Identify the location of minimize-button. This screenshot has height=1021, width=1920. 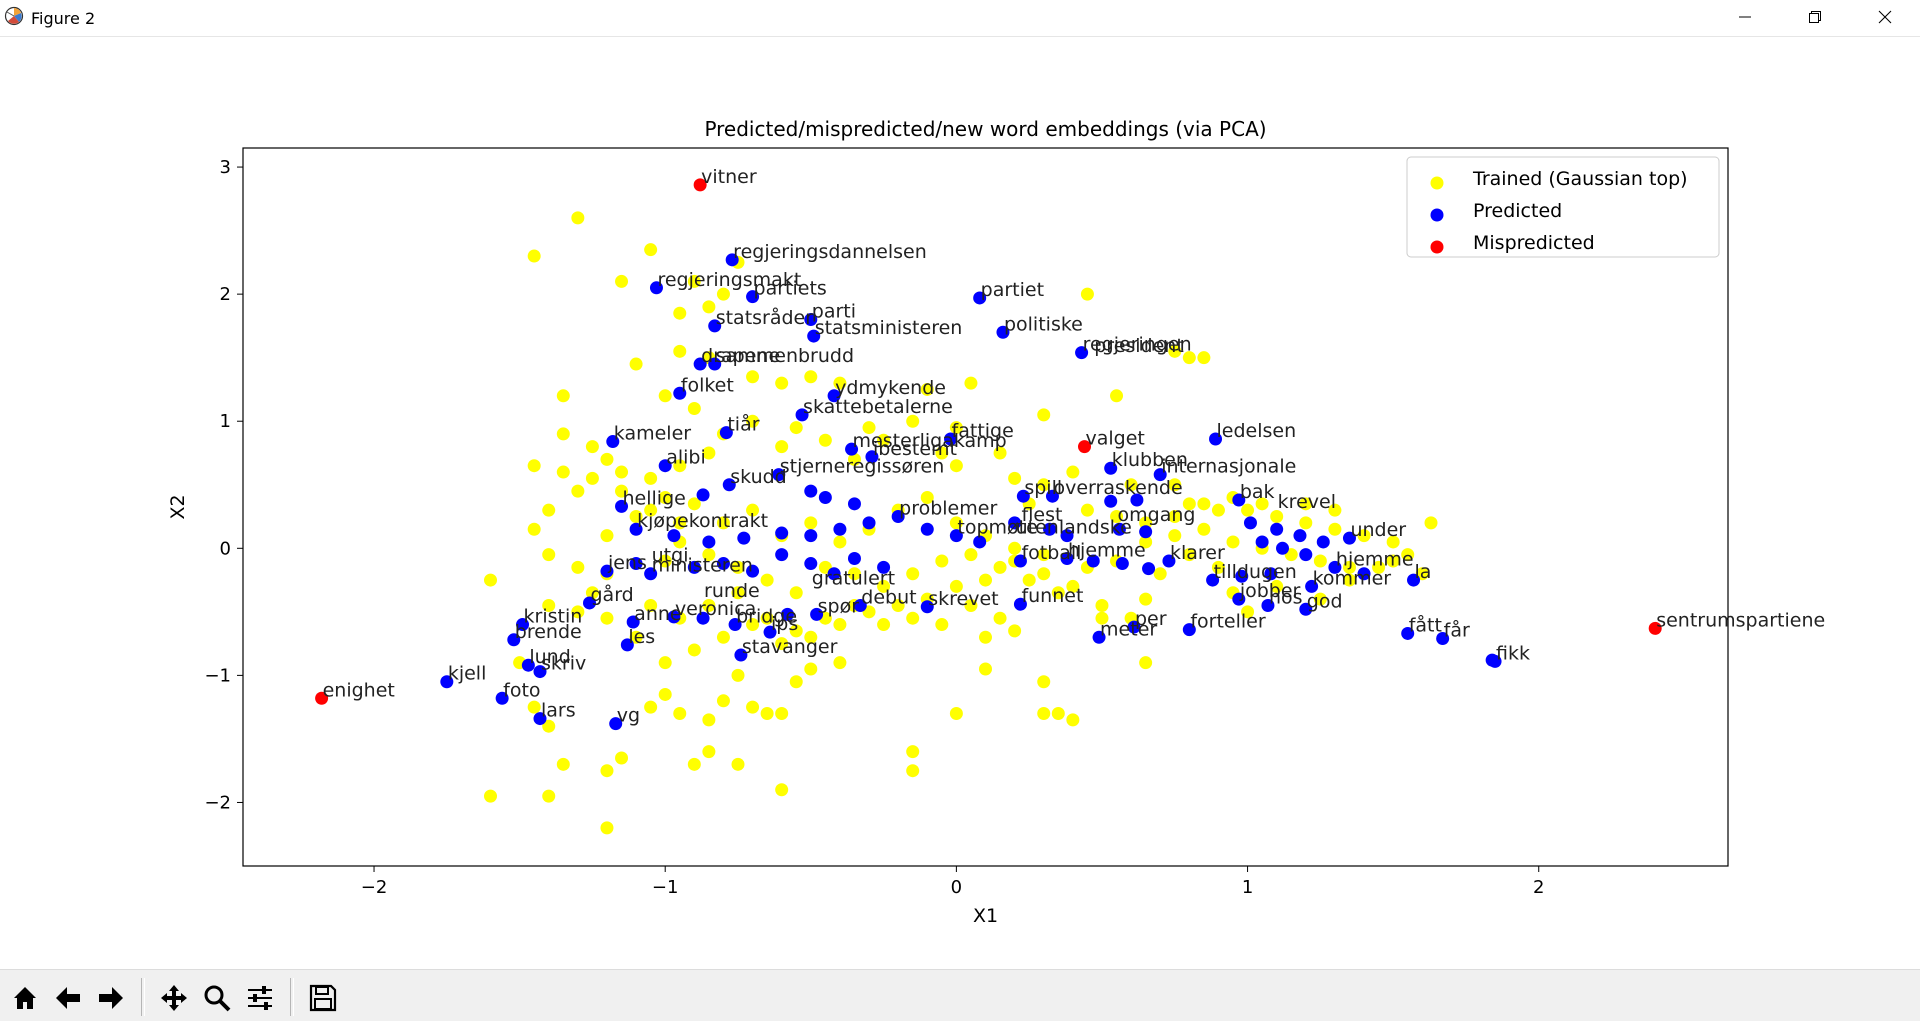
(1745, 17).